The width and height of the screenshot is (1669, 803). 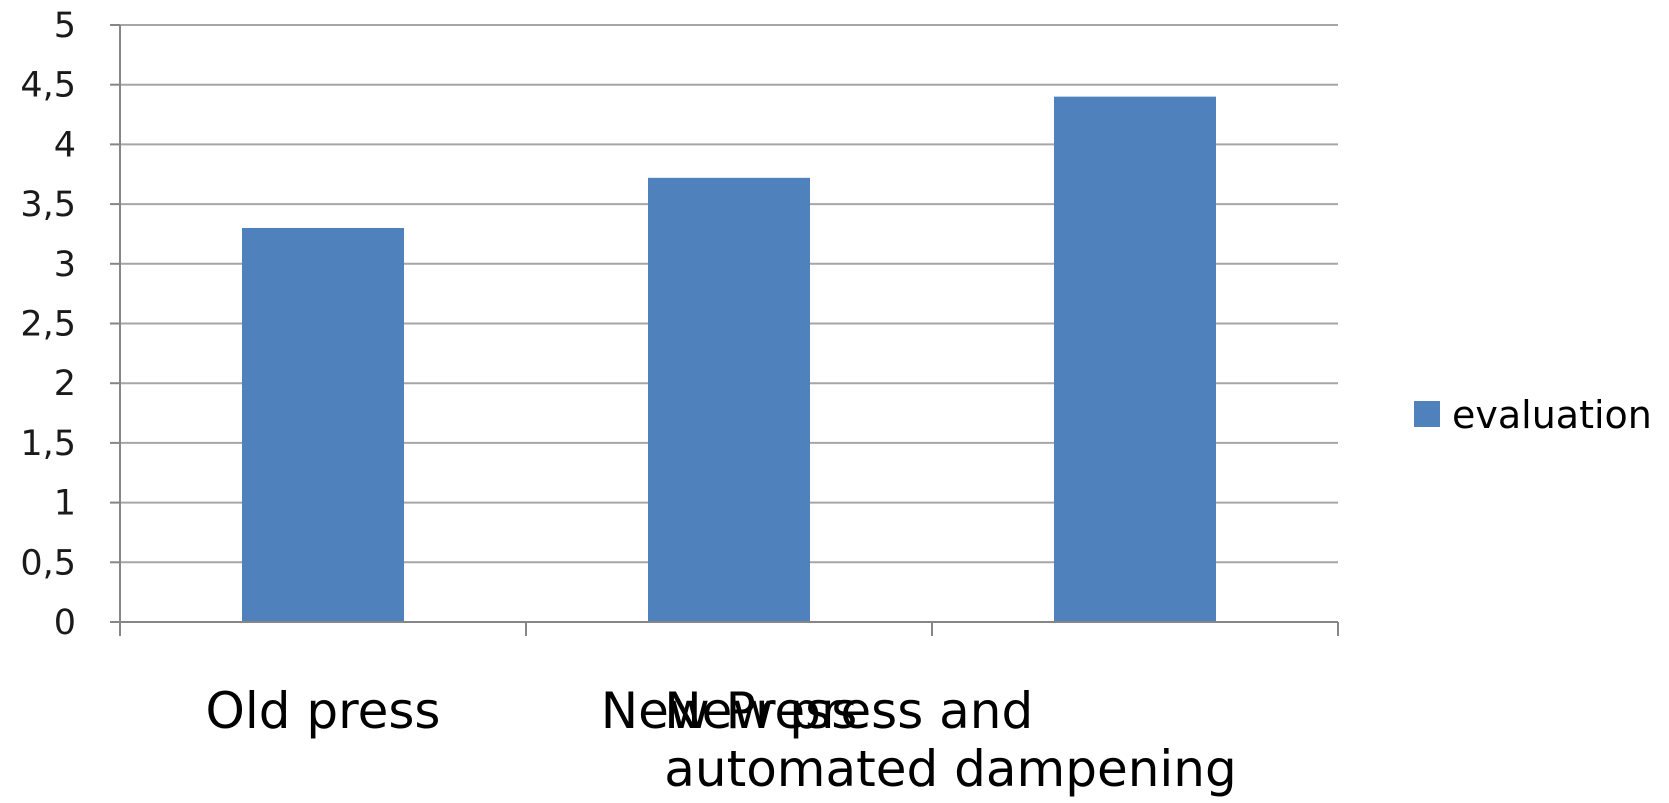 I want to click on legend: evaluation, so click(x=1533, y=415).